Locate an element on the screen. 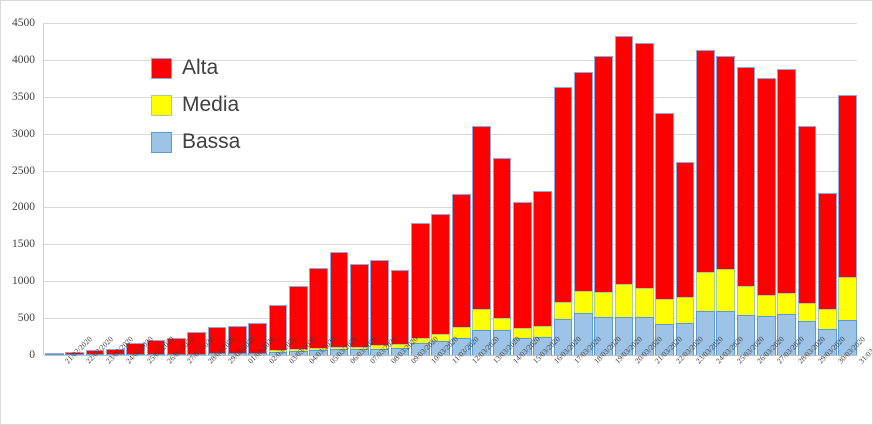 The width and height of the screenshot is (873, 425). x-axis-label: 21/03/2020 is located at coordinates (668, 350).